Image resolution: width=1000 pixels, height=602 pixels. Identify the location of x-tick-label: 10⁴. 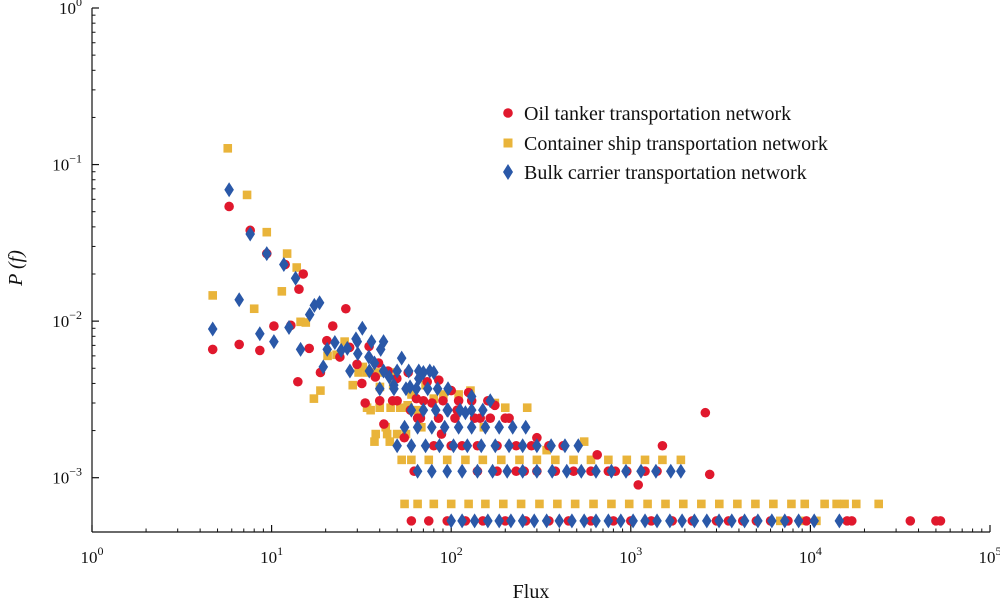
(810, 555).